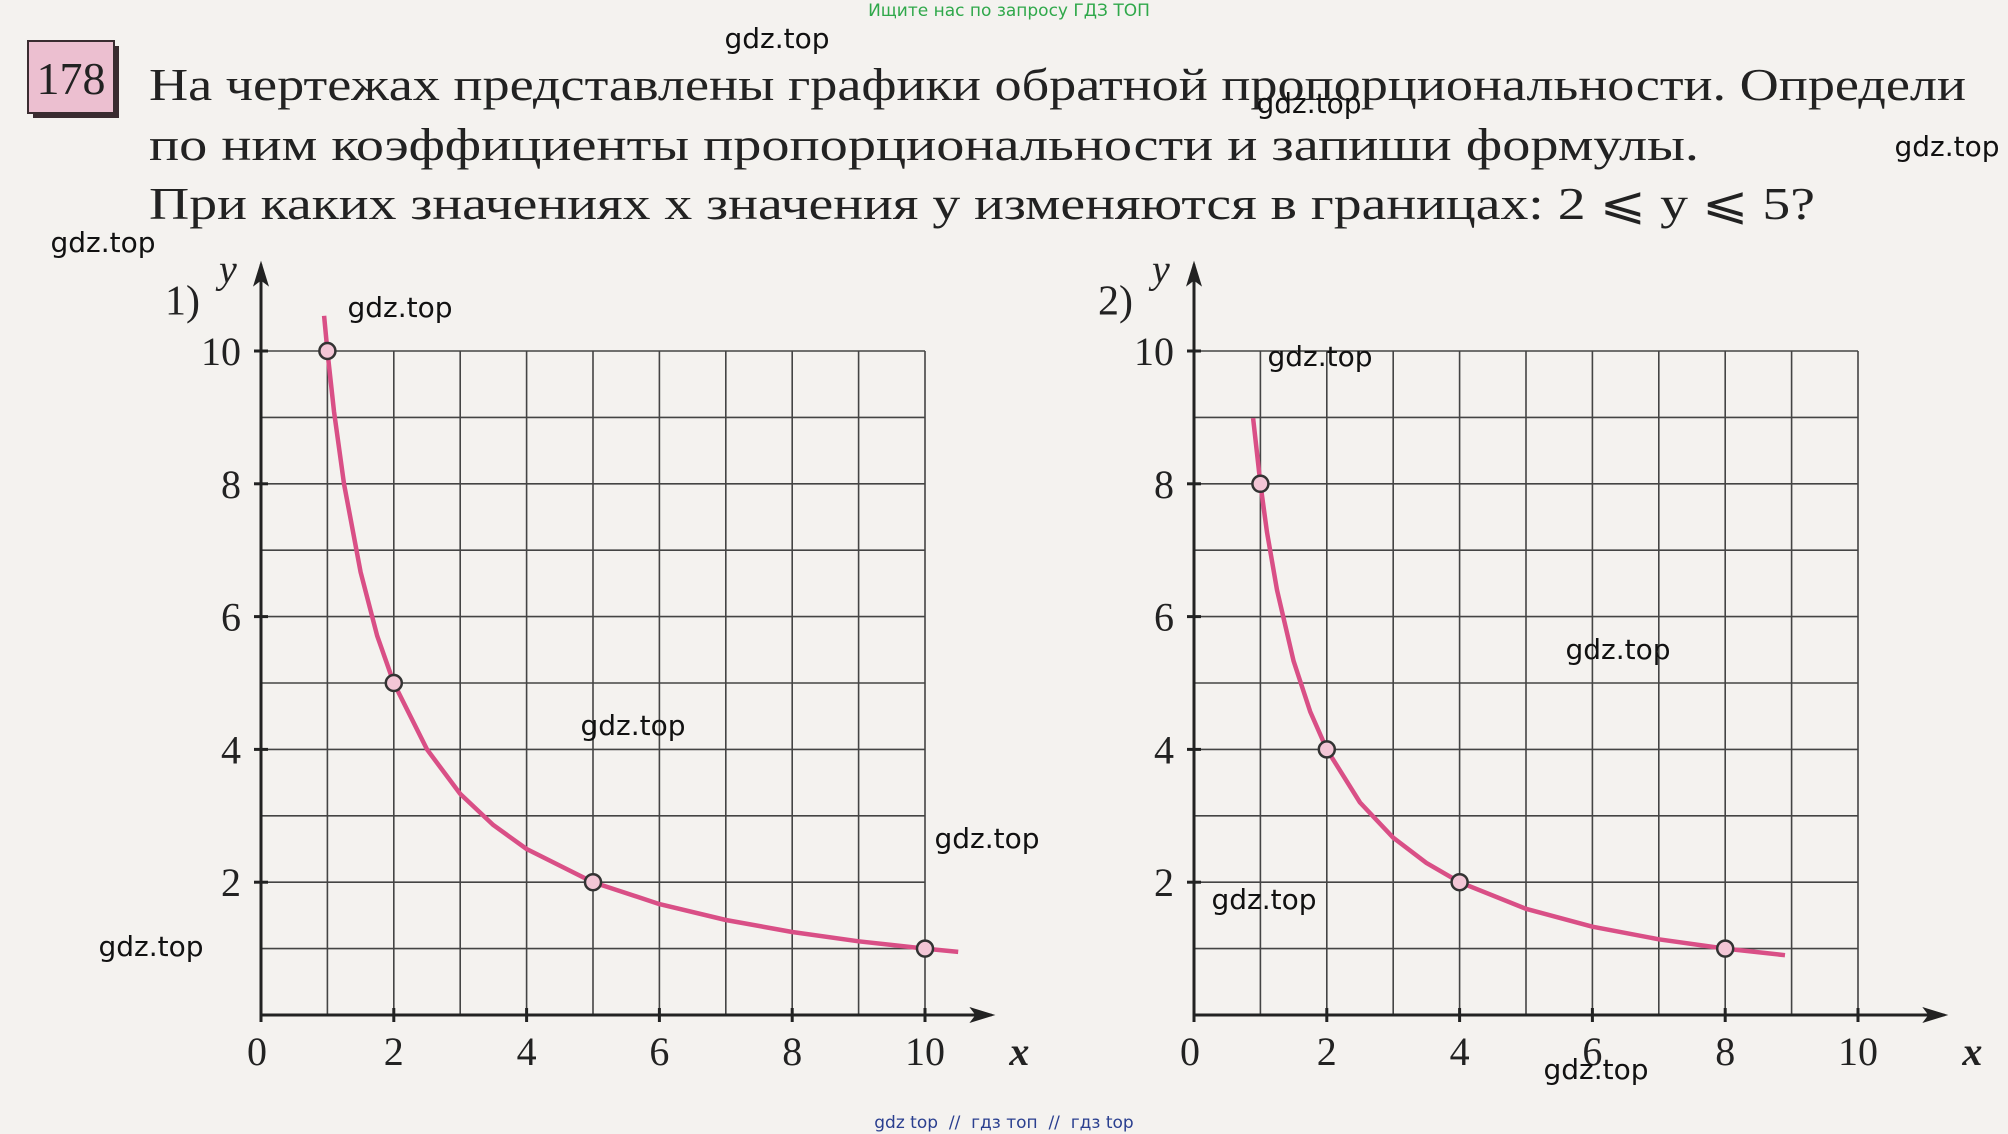 This screenshot has width=2008, height=1134. I want to click on chart-title: 2), so click(1115, 302).